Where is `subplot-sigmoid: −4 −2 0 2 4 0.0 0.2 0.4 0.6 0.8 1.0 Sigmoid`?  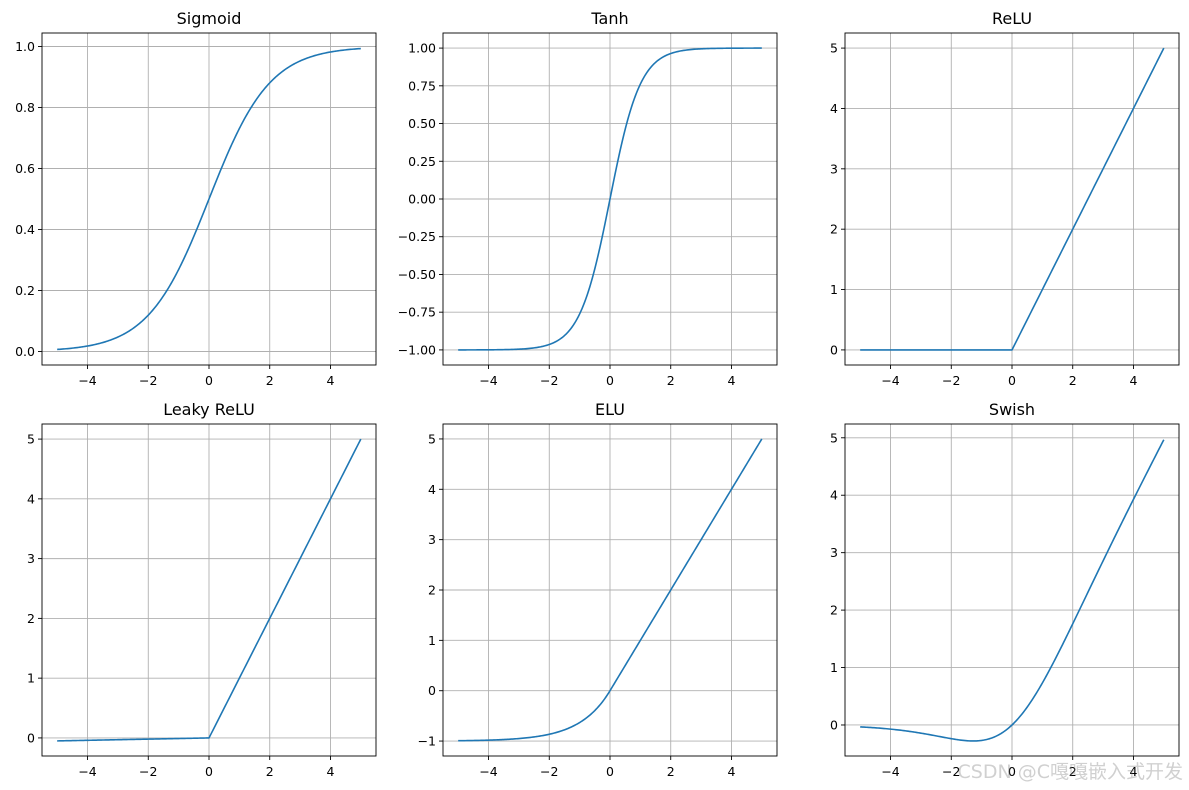 subplot-sigmoid: −4 −2 0 2 4 0.0 0.2 0.4 0.6 0.8 1.0 Sigmoid is located at coordinates (196, 198).